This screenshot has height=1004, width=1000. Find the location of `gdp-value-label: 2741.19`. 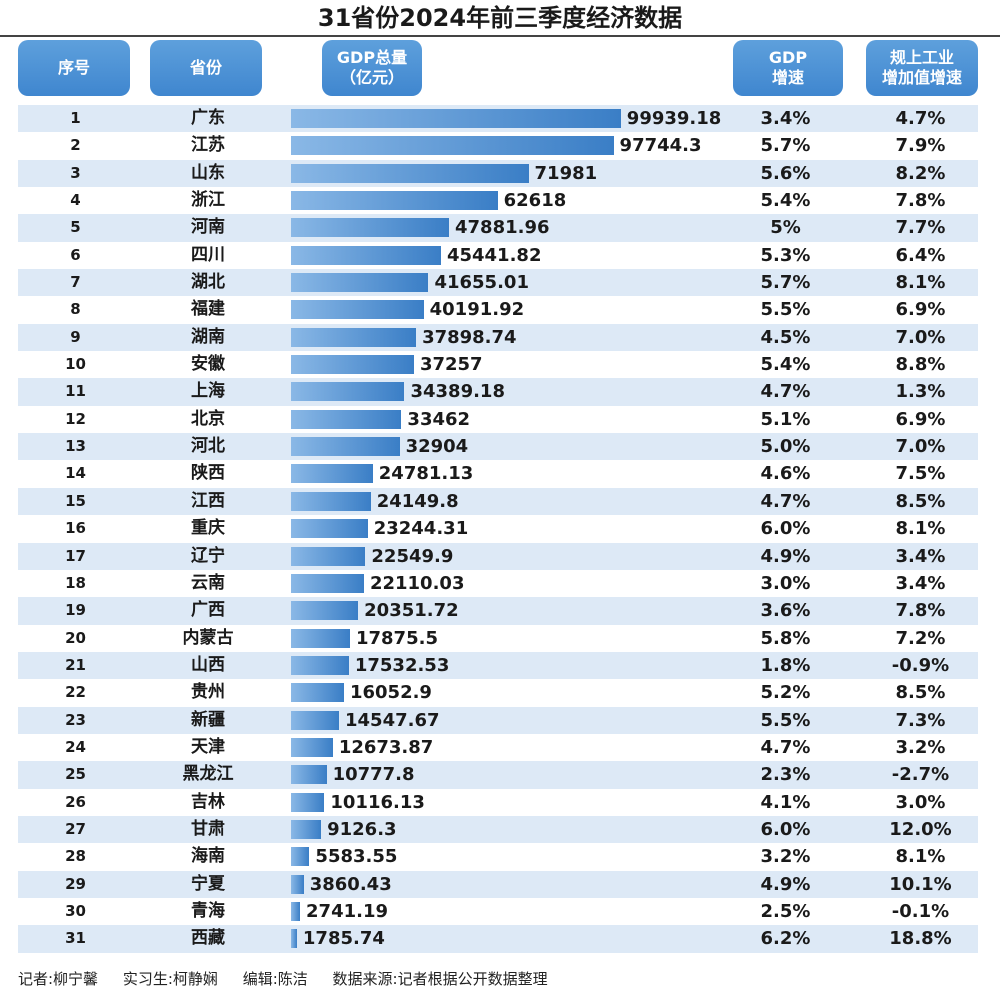

gdp-value-label: 2741.19 is located at coordinates (347, 911).